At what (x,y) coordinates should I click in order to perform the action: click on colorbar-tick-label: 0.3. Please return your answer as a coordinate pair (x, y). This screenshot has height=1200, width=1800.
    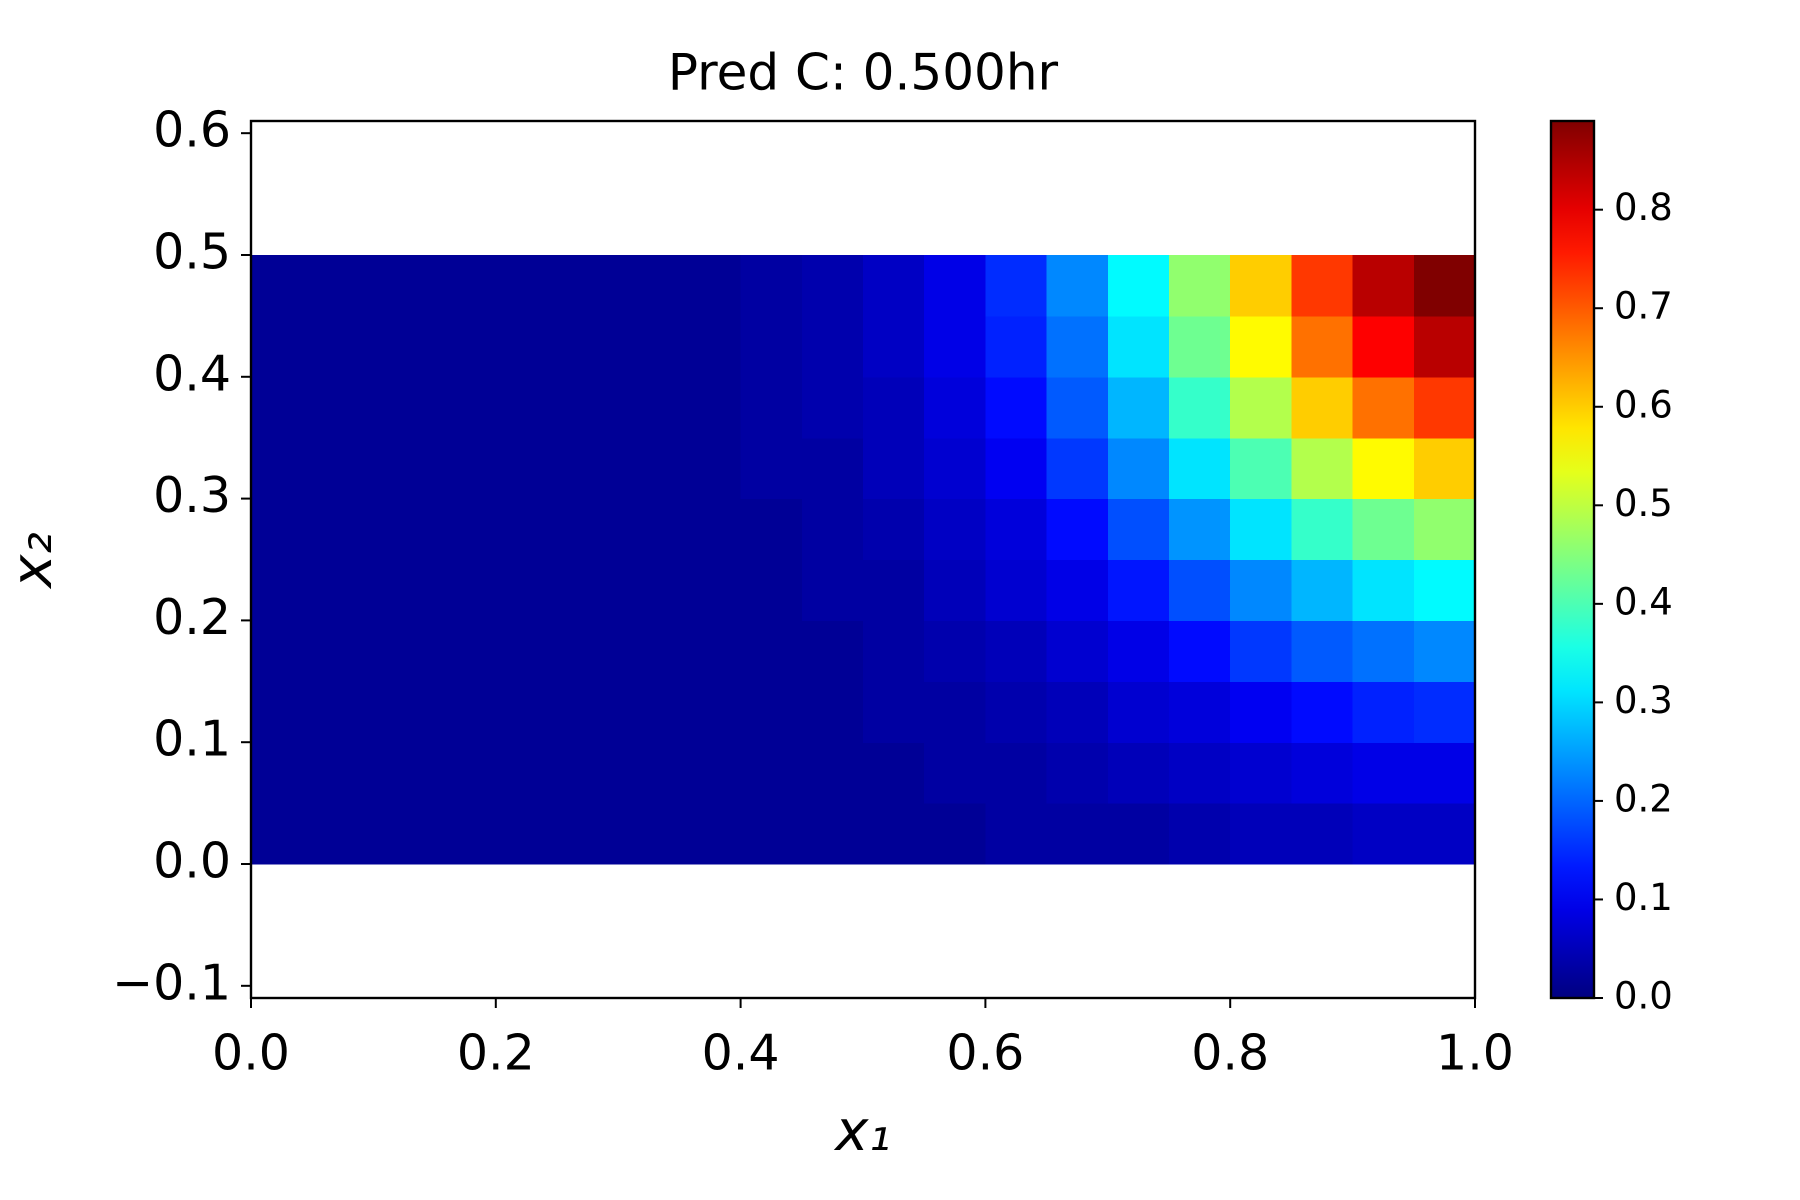
    Looking at the image, I should click on (1643, 700).